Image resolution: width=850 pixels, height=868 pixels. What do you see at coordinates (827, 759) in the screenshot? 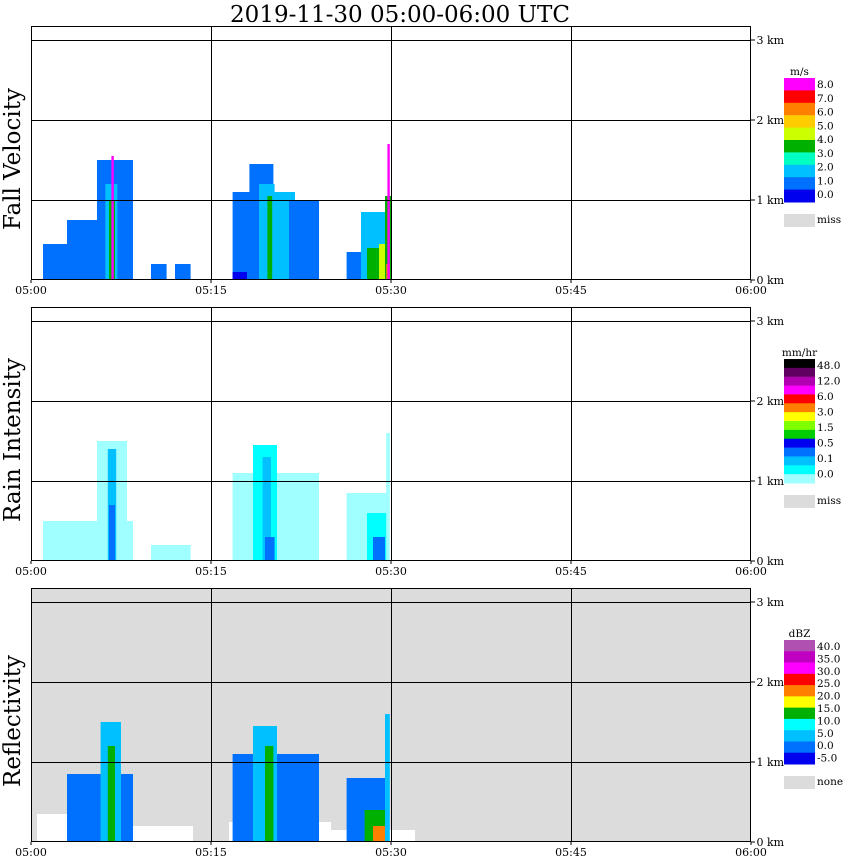
I see `colorbar-label: -5.0` at bounding box center [827, 759].